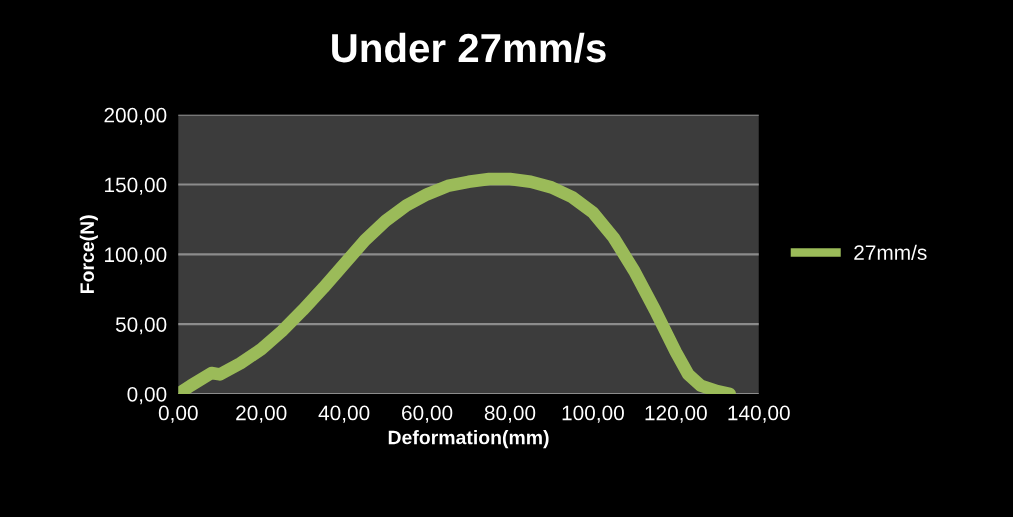  What do you see at coordinates (147, 395) in the screenshot?
I see `y-tick-label: 0,00` at bounding box center [147, 395].